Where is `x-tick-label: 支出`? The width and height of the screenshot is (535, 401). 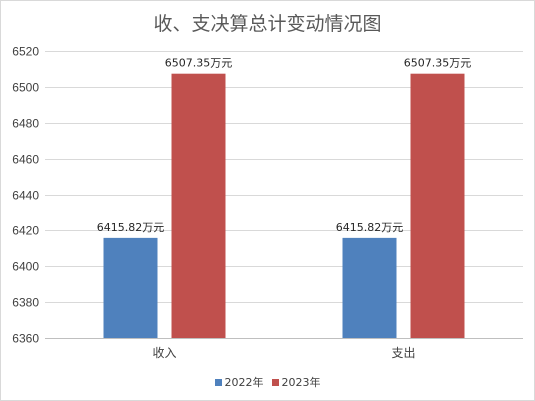
x-tick-label: 支出 is located at coordinates (403, 353).